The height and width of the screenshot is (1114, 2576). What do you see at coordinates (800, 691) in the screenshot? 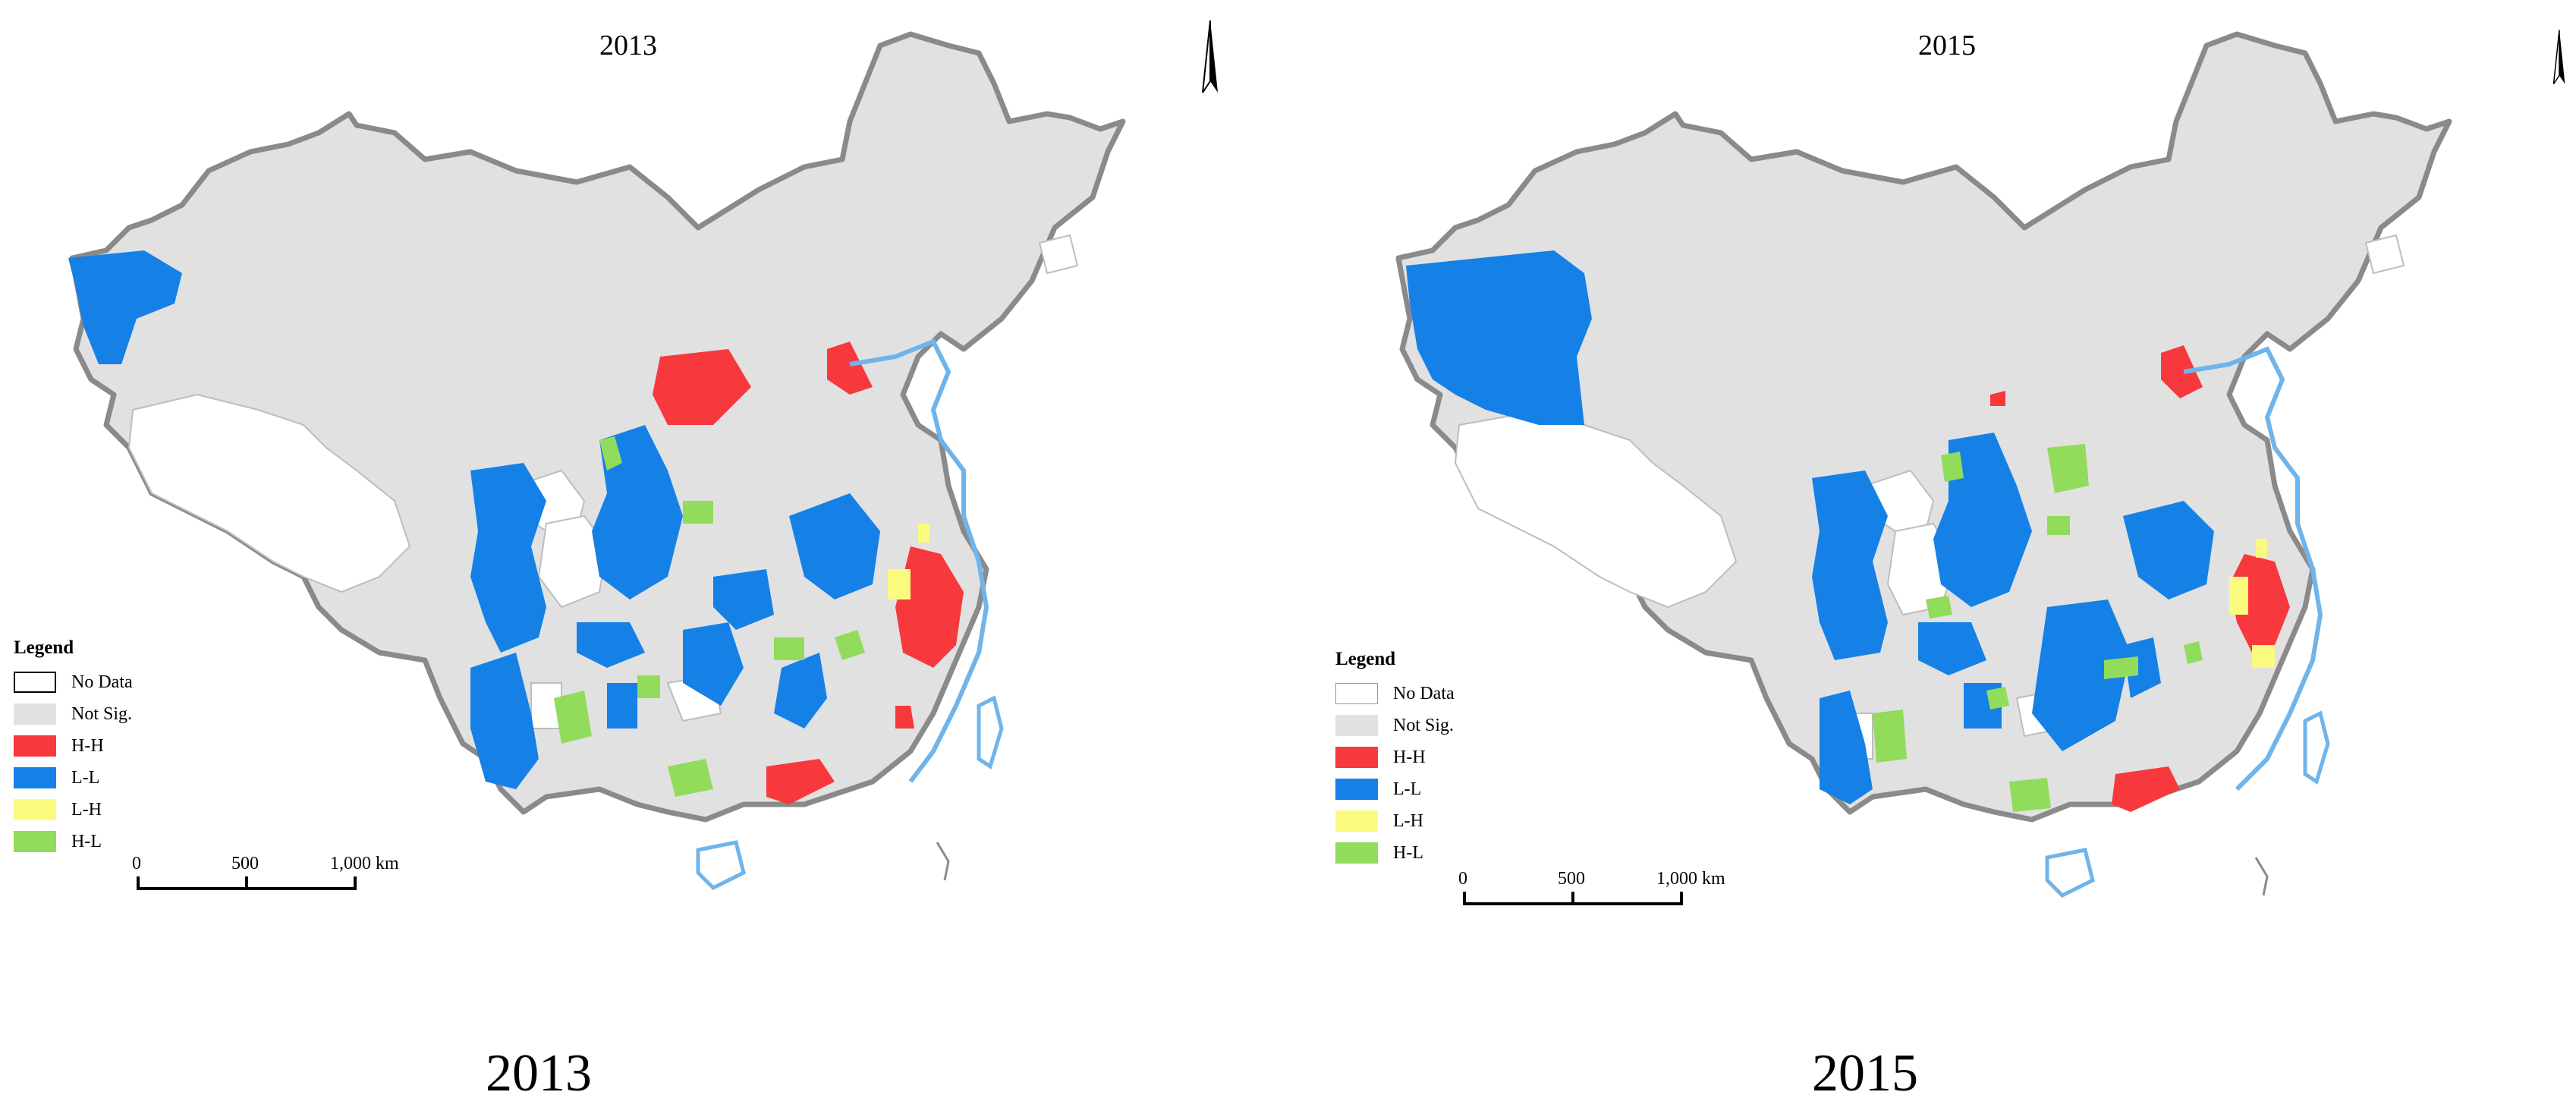
I see `ll-mid5` at bounding box center [800, 691].